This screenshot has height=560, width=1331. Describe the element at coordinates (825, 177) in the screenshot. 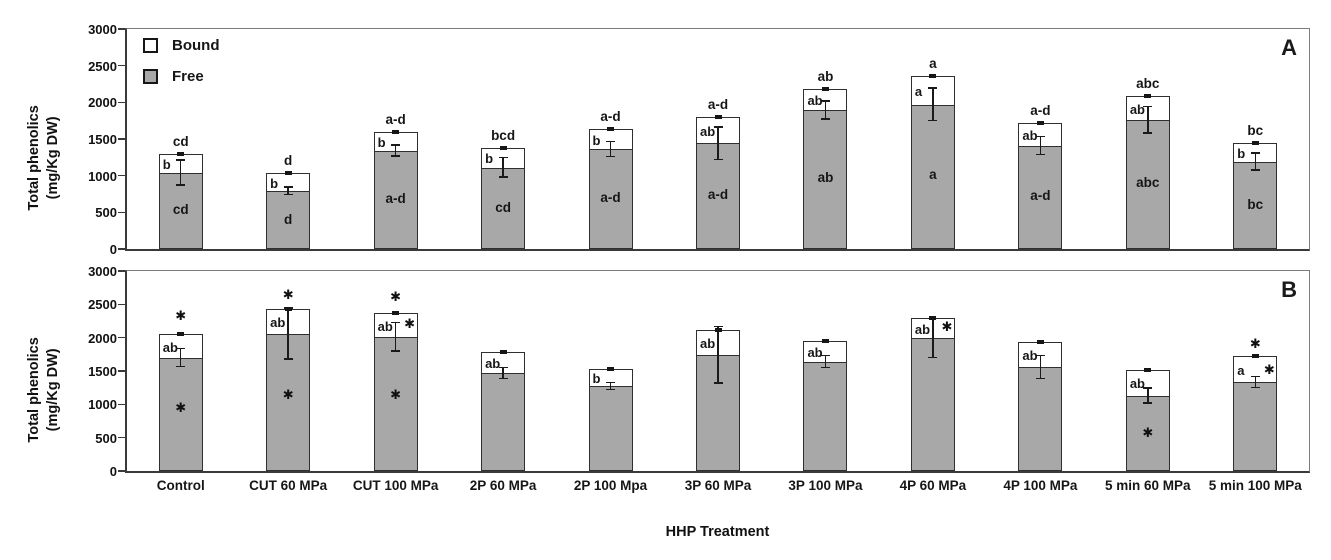

I see `bar-letter-free: ab` at that location.